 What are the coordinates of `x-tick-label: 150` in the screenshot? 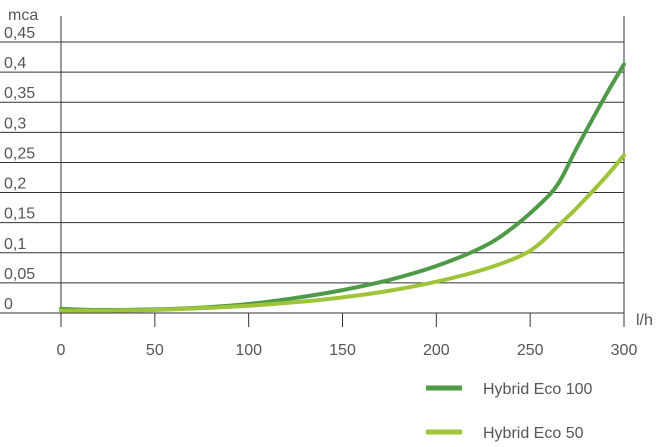 It's located at (342, 350).